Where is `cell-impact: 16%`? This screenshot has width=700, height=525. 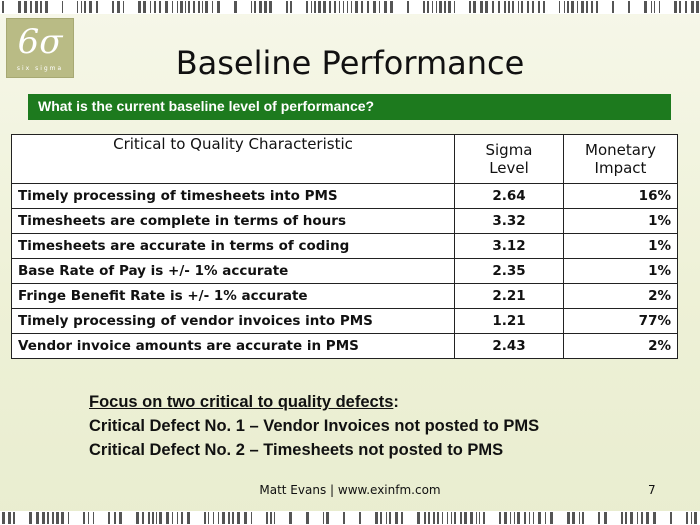
cell-impact: 16% is located at coordinates (620, 196).